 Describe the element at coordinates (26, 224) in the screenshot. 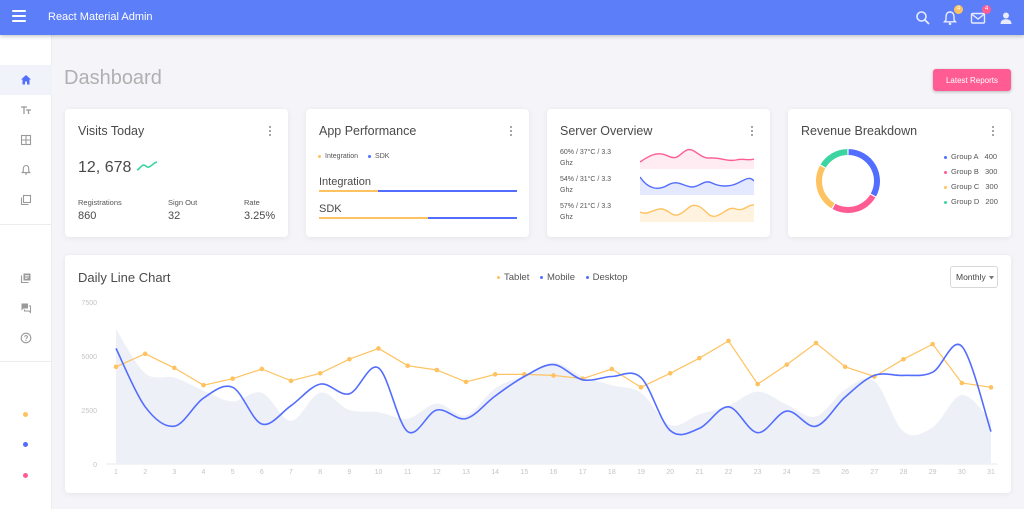

I see `sidebar-divider` at that location.